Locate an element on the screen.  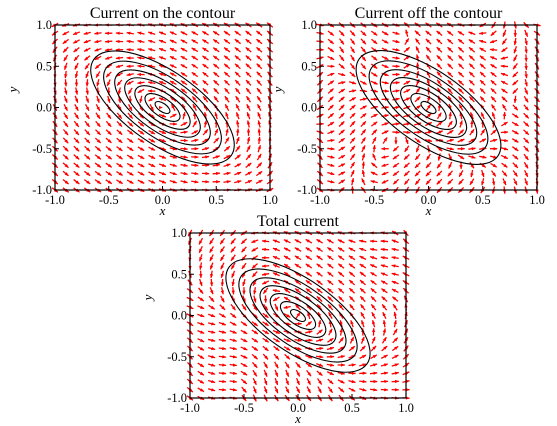
panel-title: Total current is located at coordinates (298, 221).